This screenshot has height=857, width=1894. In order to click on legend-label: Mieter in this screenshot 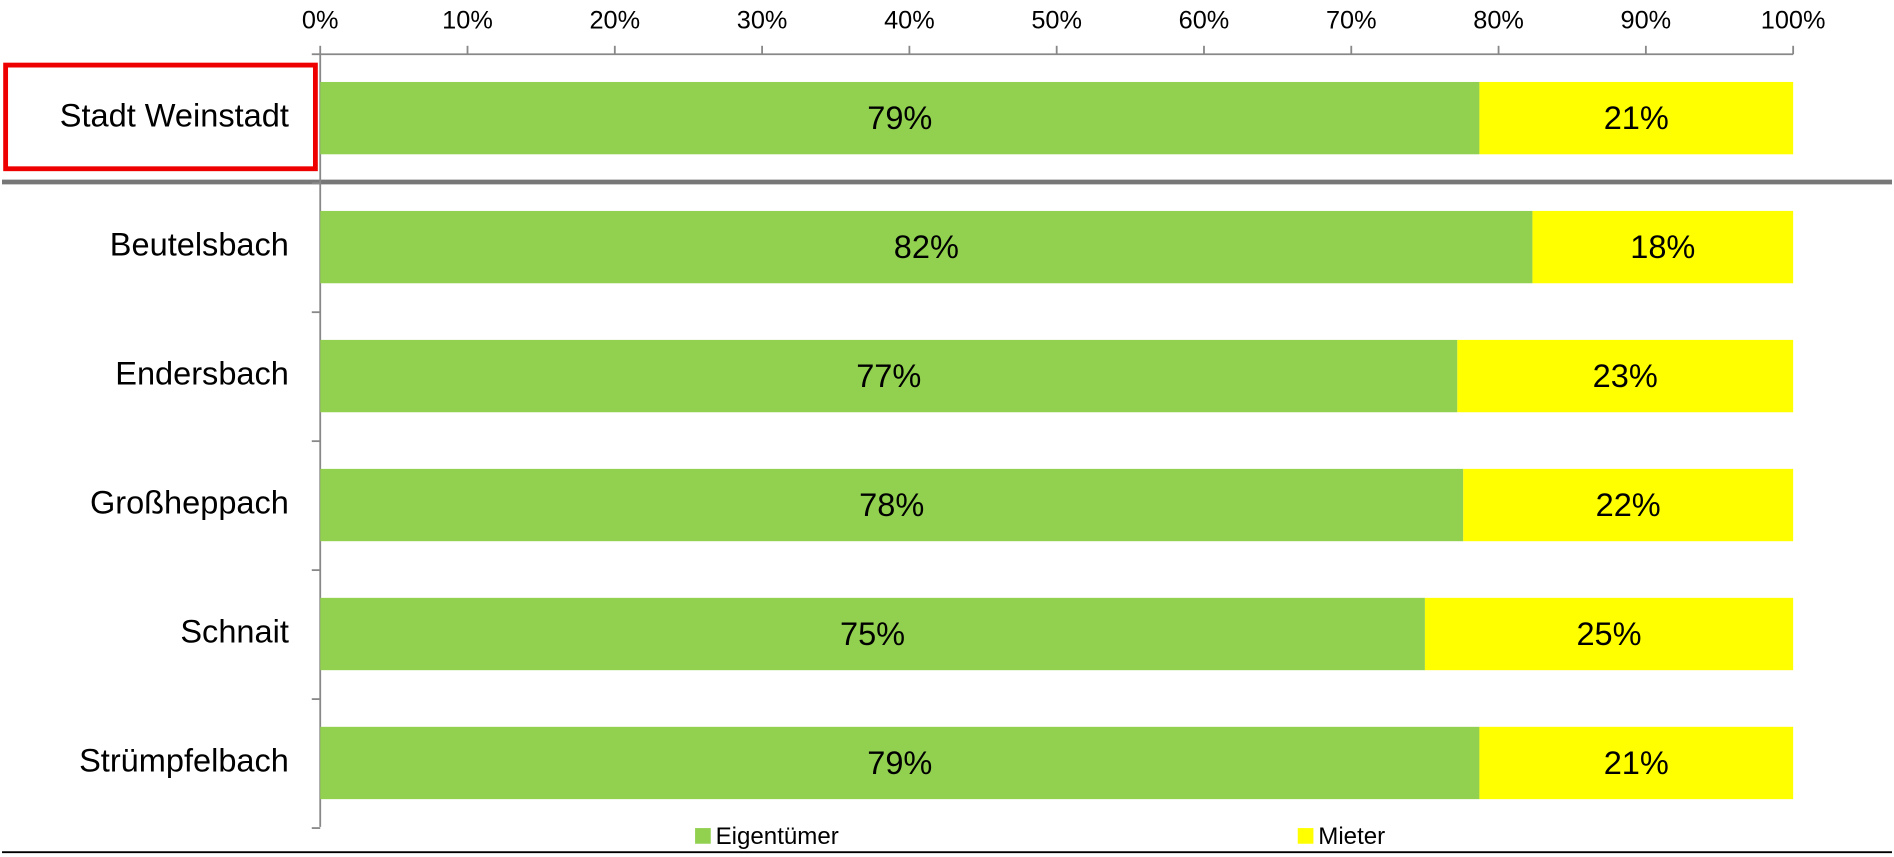, I will do `click(1351, 836)`.